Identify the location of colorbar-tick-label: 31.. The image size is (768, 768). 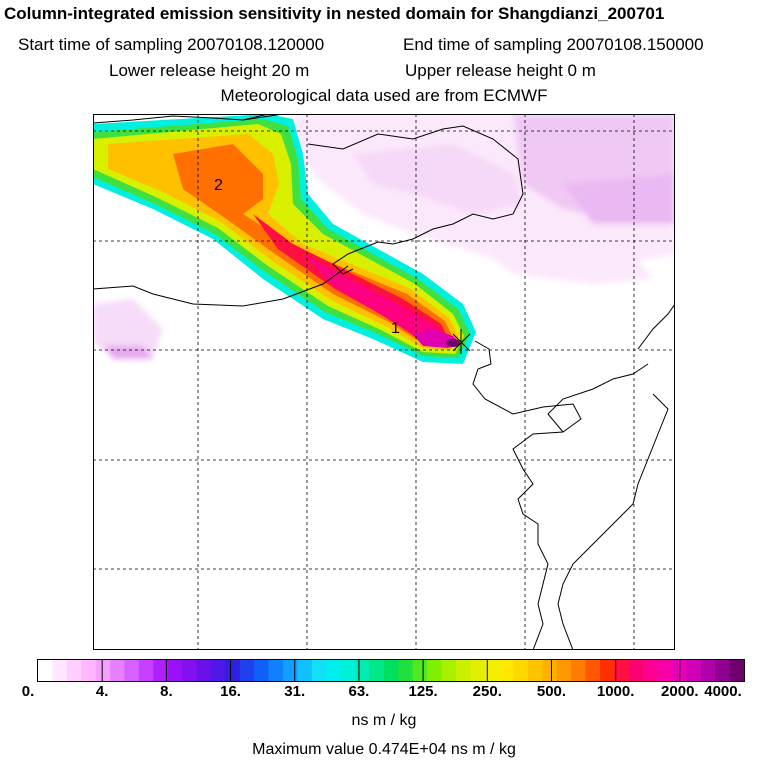
(295, 691).